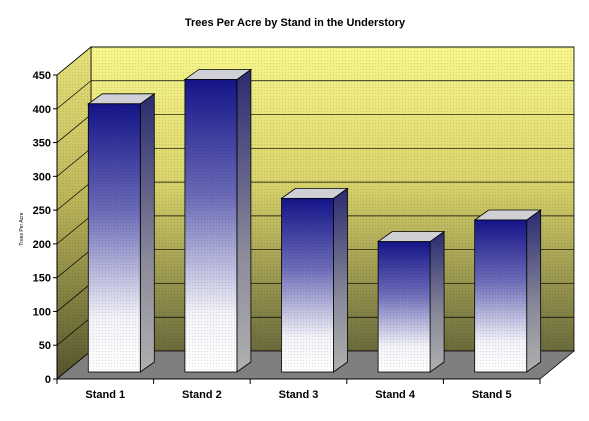 Image resolution: width=589 pixels, height=421 pixels. I want to click on x-tick-label: Stand 4, so click(395, 395).